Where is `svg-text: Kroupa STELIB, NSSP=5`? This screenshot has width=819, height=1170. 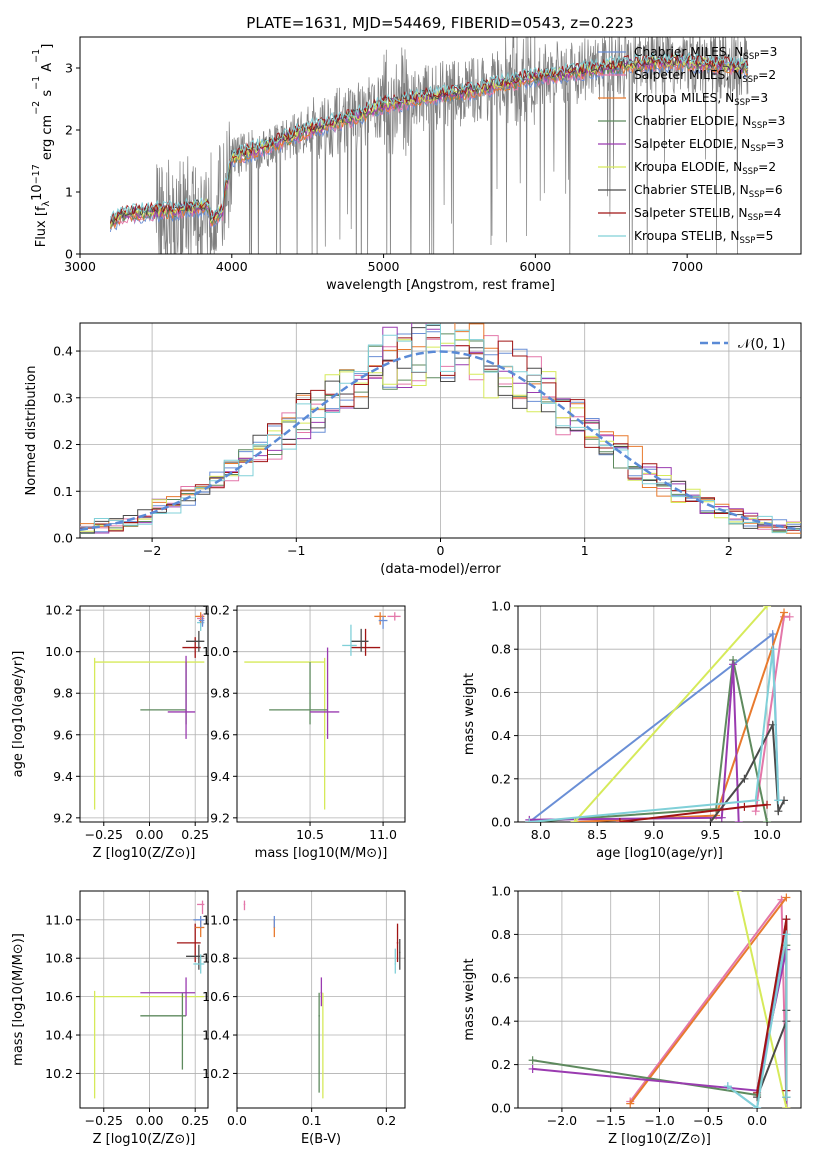 svg-text: Kroupa STELIB, NSSP=5 is located at coordinates (703, 237).